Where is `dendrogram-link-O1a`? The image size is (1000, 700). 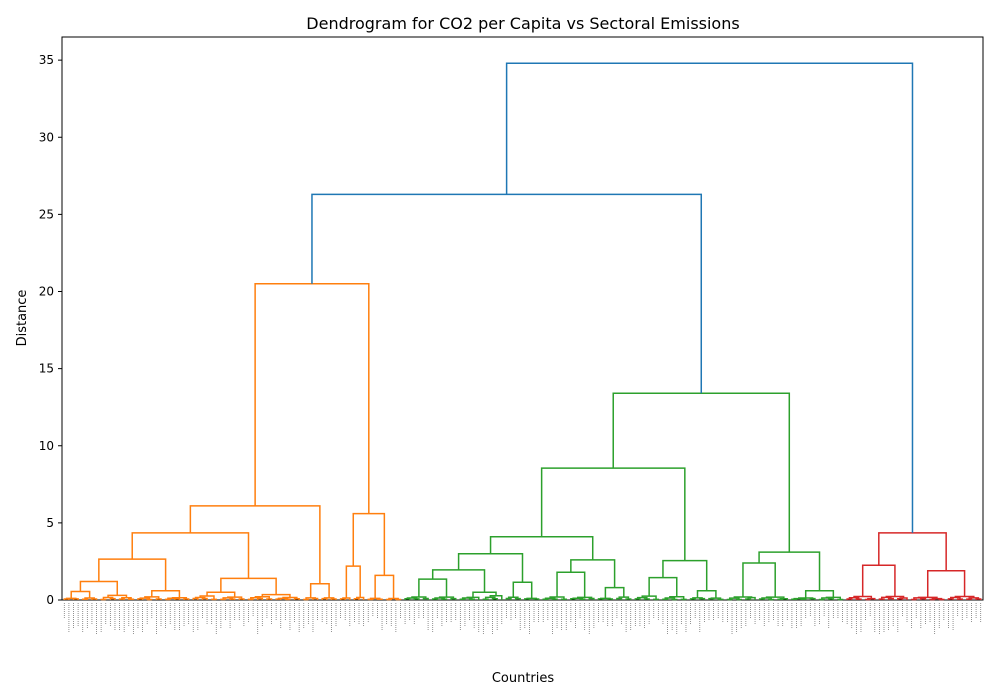
dendrogram-link-O1a is located at coordinates (190, 555).